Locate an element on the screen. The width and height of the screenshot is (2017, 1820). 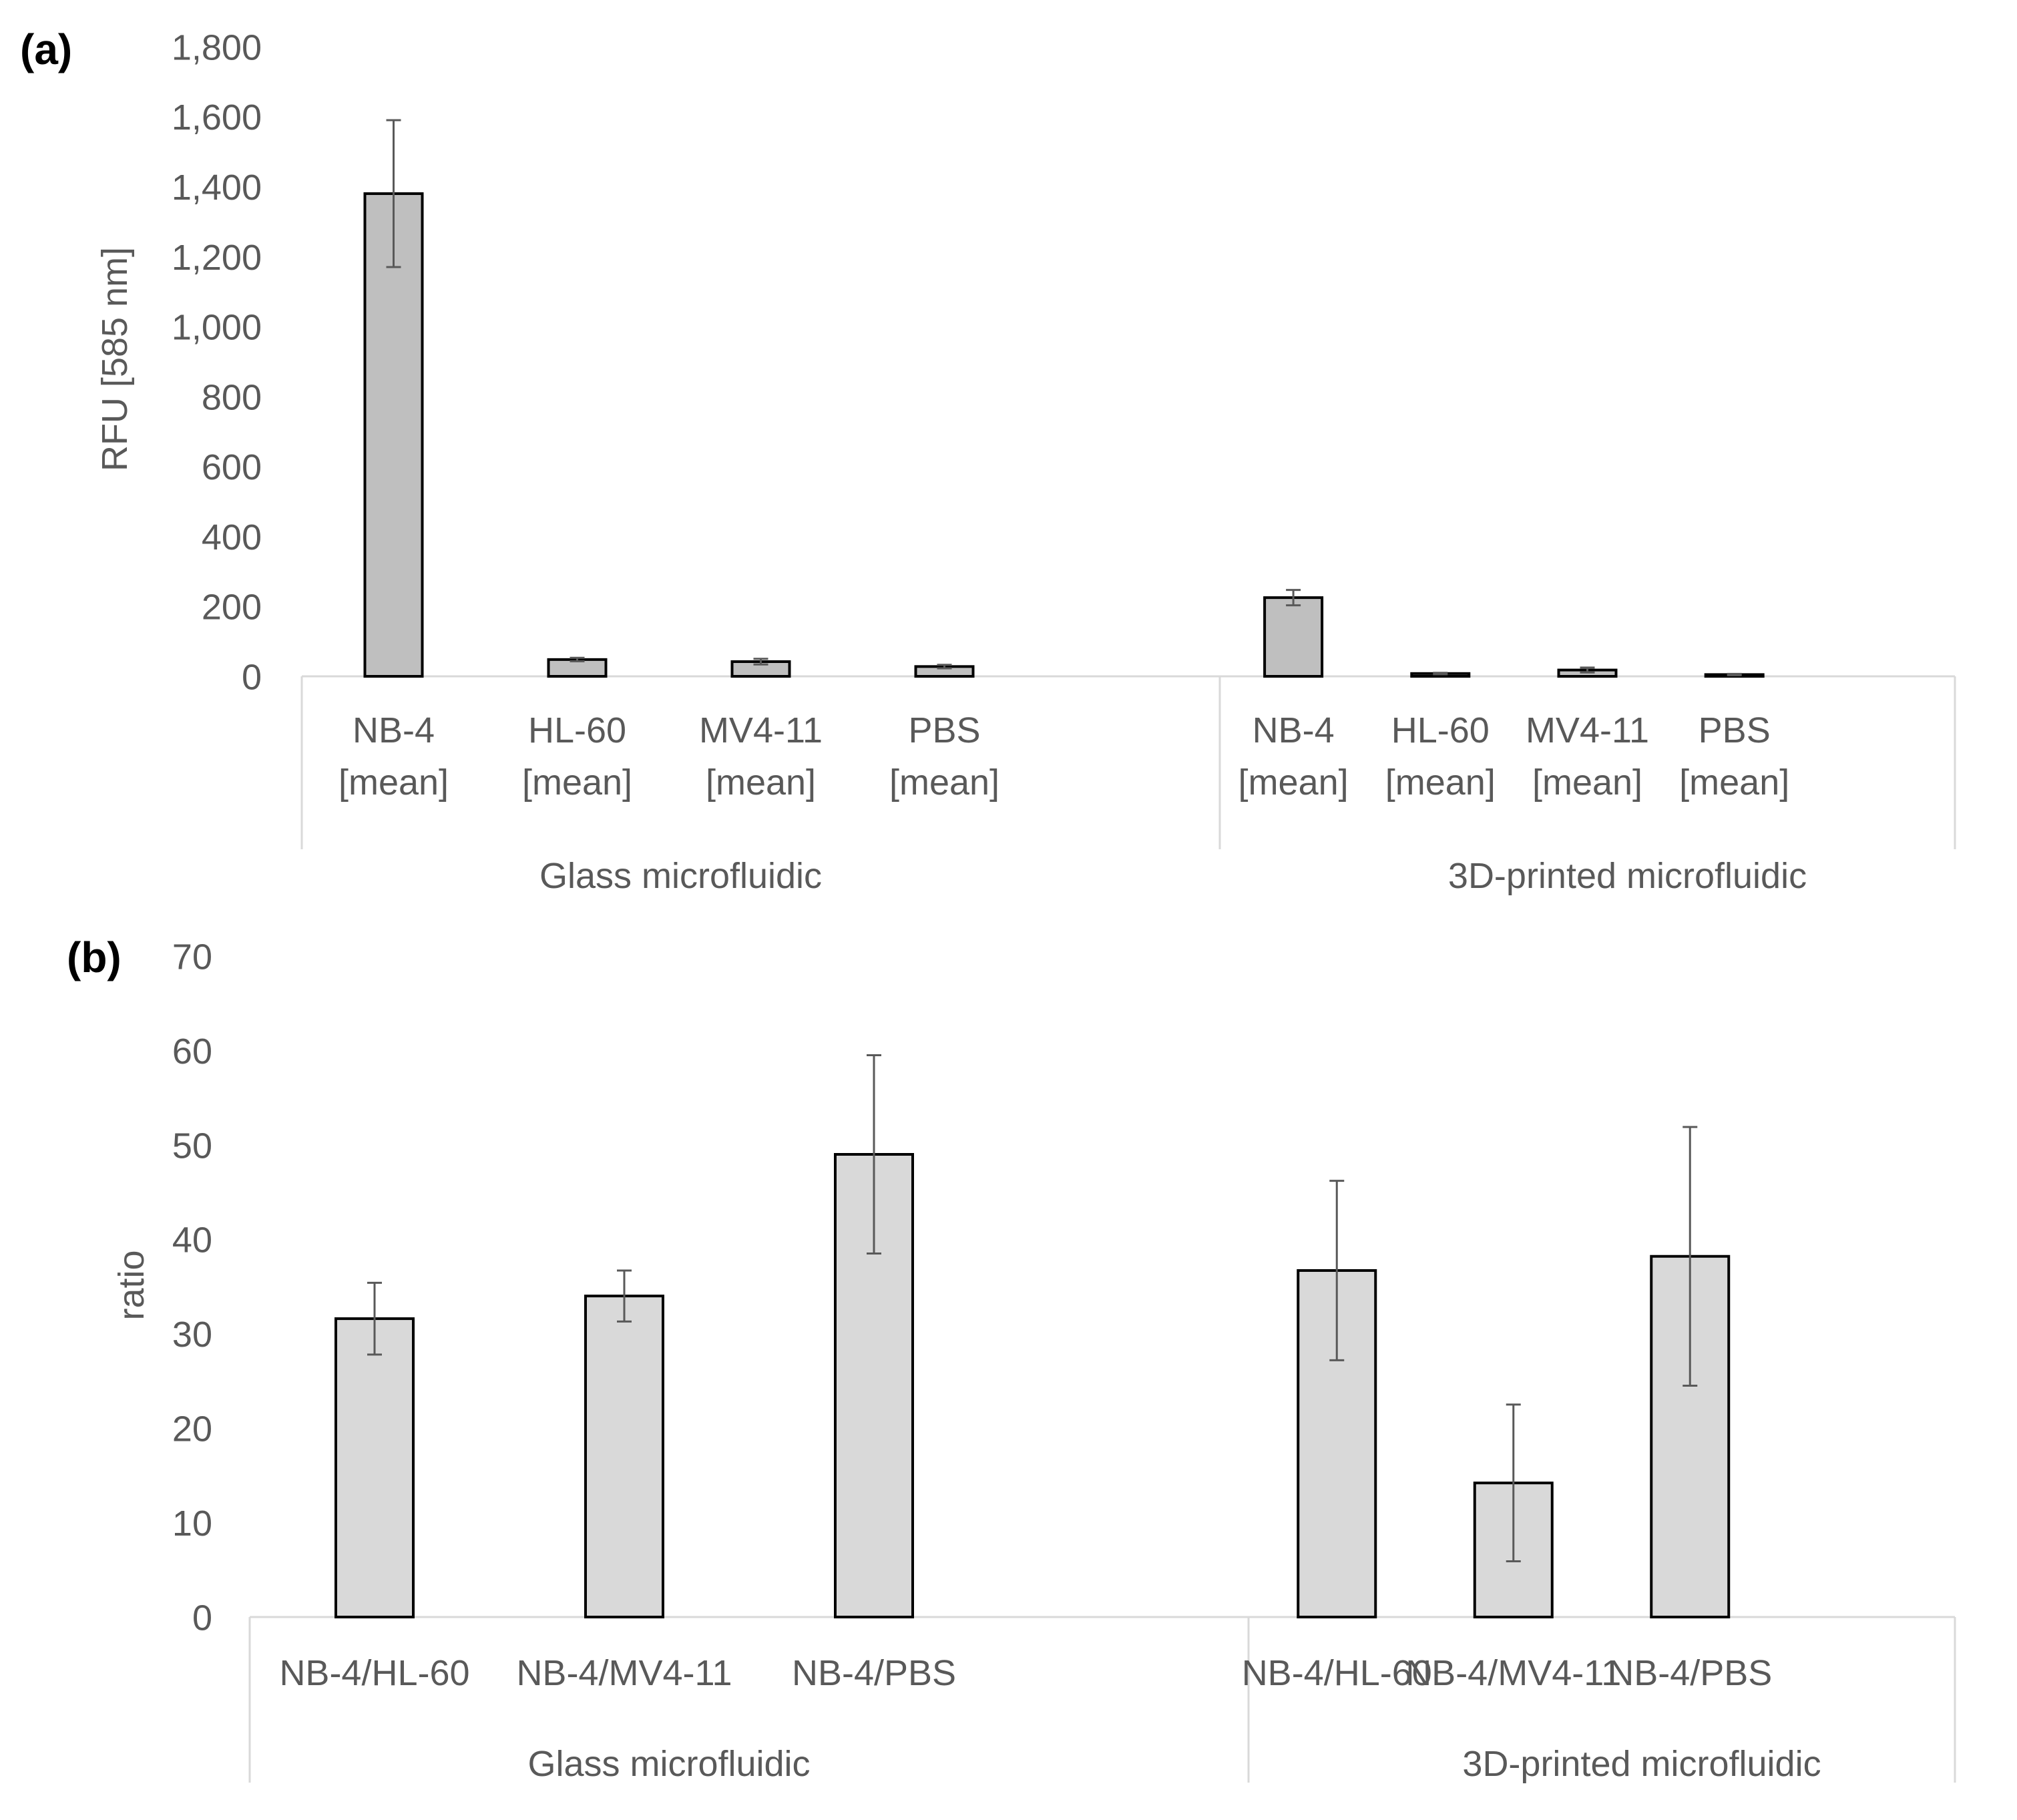
panel-a-y-tick-label: 400 is located at coordinates (232, 537).